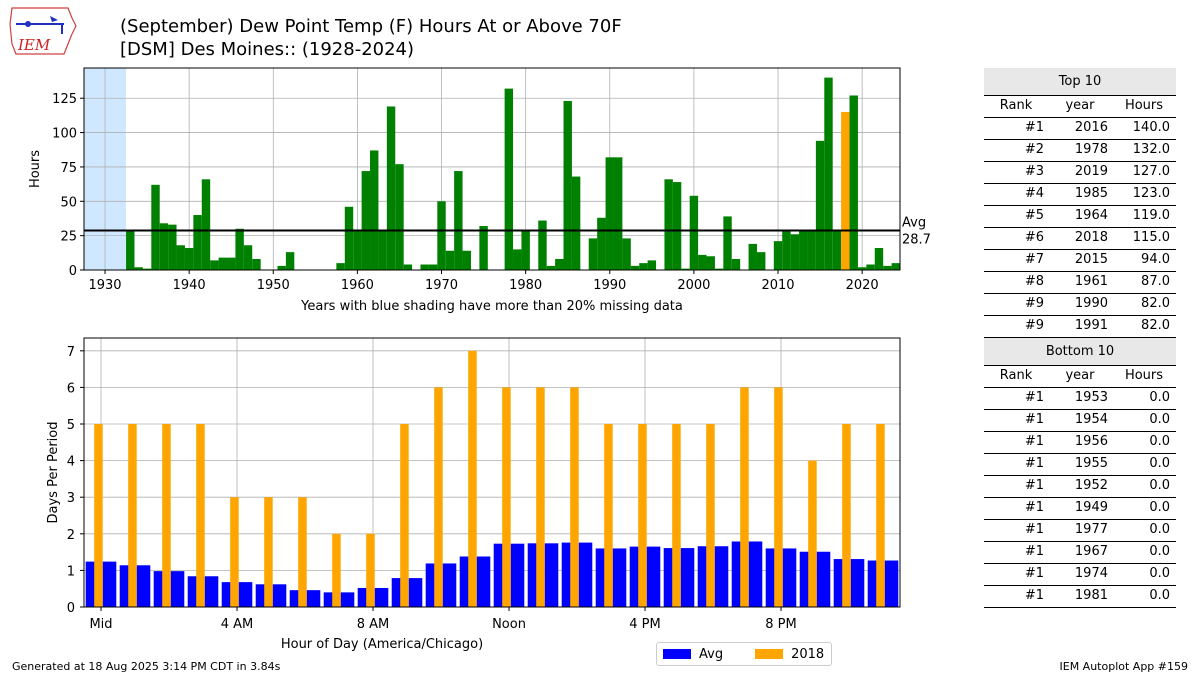 This screenshot has height=675, width=1200. Describe the element at coordinates (1091, 573) in the screenshot. I see `year-cell: 1974` at that location.